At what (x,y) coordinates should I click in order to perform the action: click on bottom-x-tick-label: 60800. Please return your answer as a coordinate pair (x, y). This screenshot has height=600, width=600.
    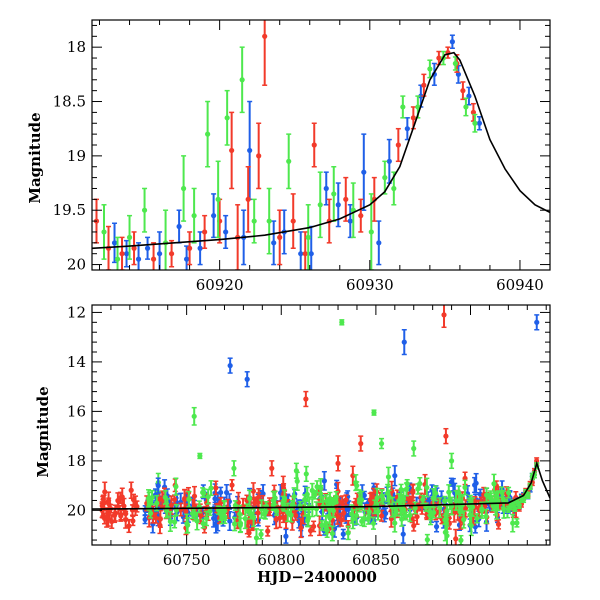
    Looking at the image, I should click on (281, 560).